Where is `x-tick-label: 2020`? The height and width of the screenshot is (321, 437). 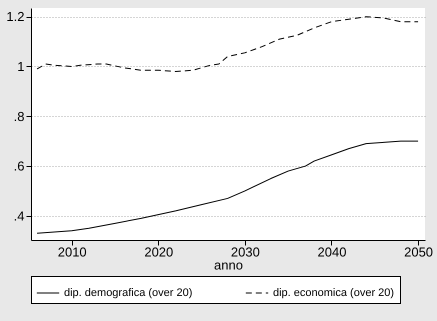 x-tick-label: 2020 is located at coordinates (159, 252).